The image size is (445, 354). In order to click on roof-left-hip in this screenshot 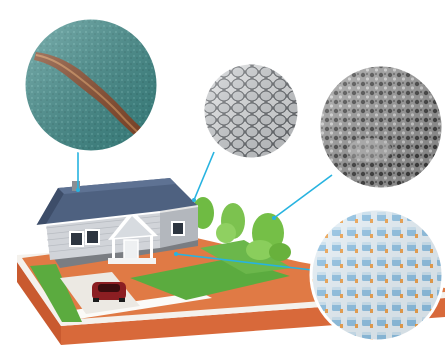, I will do `click(51, 207)`.